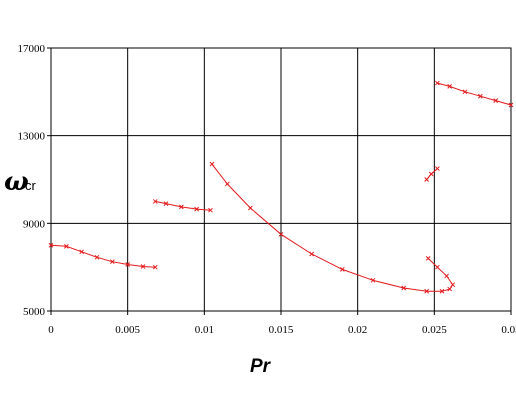 This screenshot has height=400, width=516. What do you see at coordinates (34, 312) in the screenshot?
I see `y-tick-label: 5000` at bounding box center [34, 312].